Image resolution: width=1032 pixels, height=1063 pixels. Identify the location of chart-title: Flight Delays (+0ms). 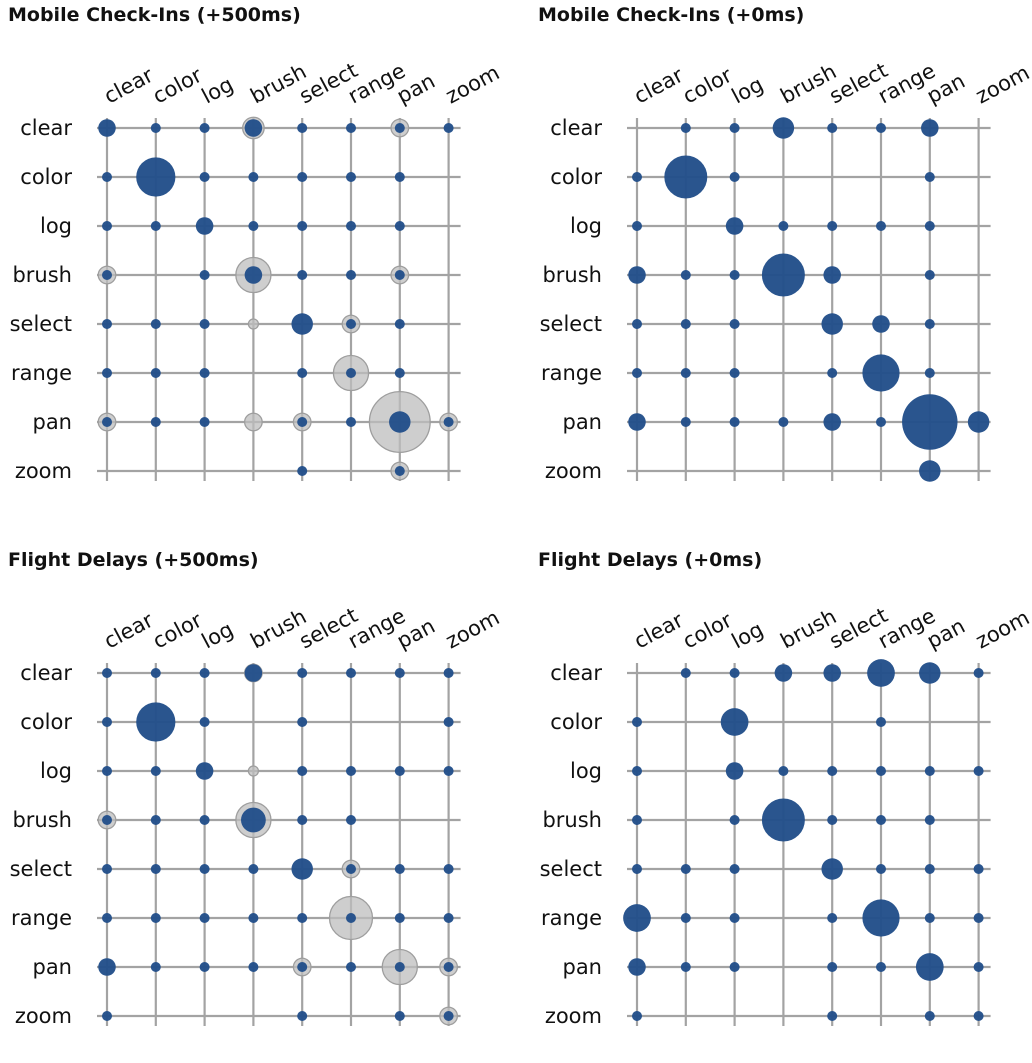
(650, 560).